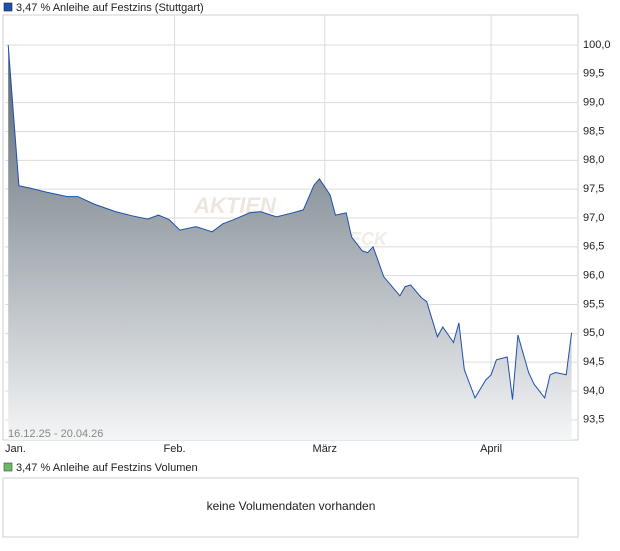  Describe the element at coordinates (597, 45) in the screenshot. I see `y-tick-label: 100,0` at that location.